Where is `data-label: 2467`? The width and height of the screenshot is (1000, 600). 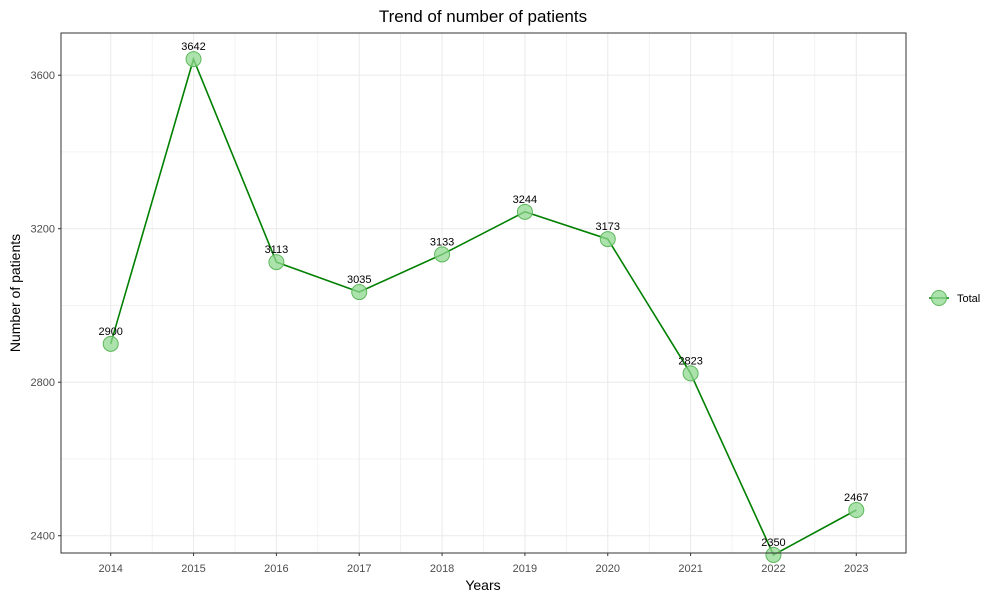 data-label: 2467 is located at coordinates (856, 498).